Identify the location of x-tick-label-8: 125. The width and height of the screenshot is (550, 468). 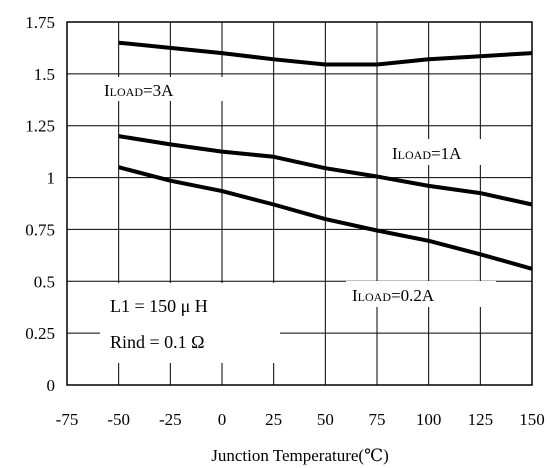
(481, 419).